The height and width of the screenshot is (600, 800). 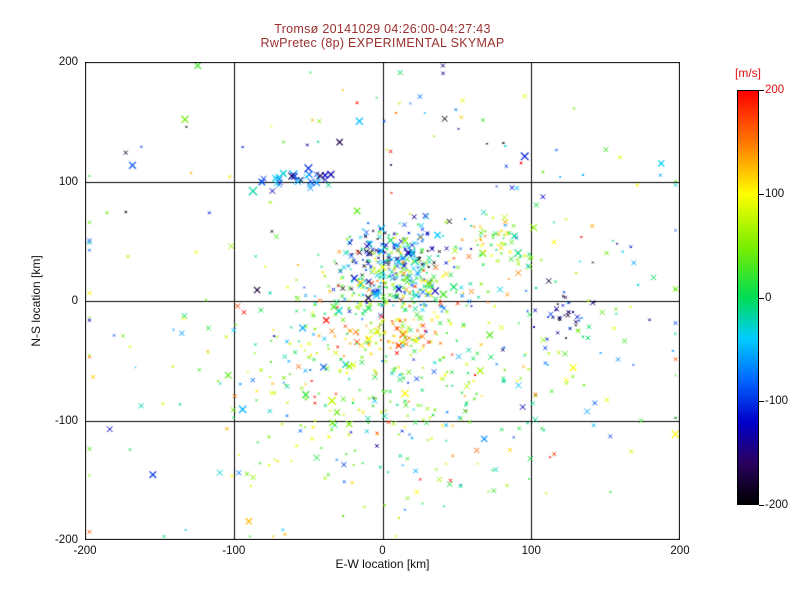 I want to click on y-tick-label: 200, so click(x=68, y=62).